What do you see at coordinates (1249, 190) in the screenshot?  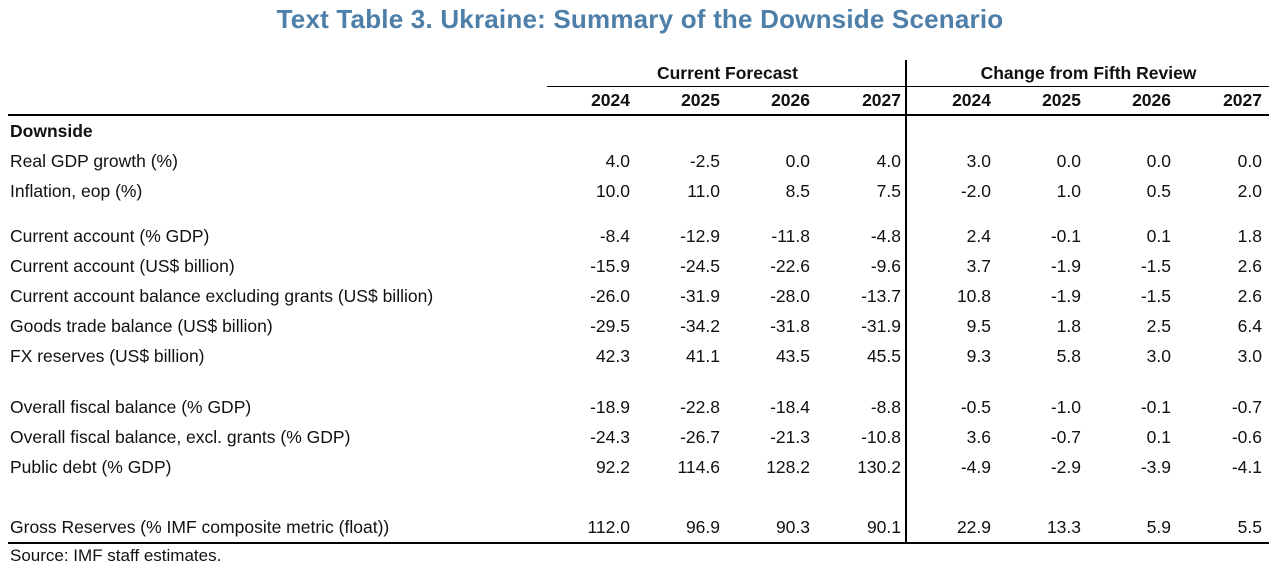 I see `value-cell: 2.0` at bounding box center [1249, 190].